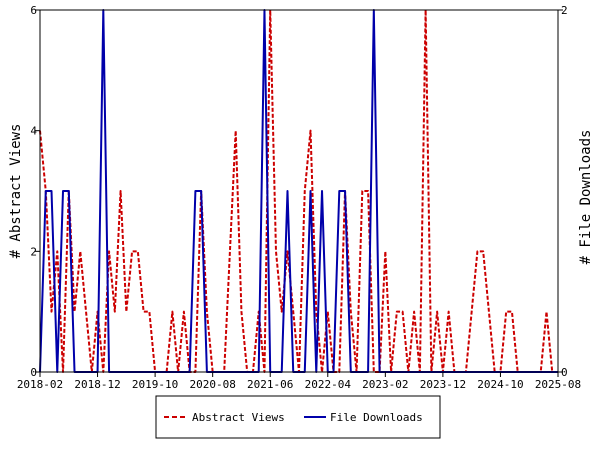  Describe the element at coordinates (97, 384) in the screenshot. I see `x-tick-label: 2018-12` at that location.